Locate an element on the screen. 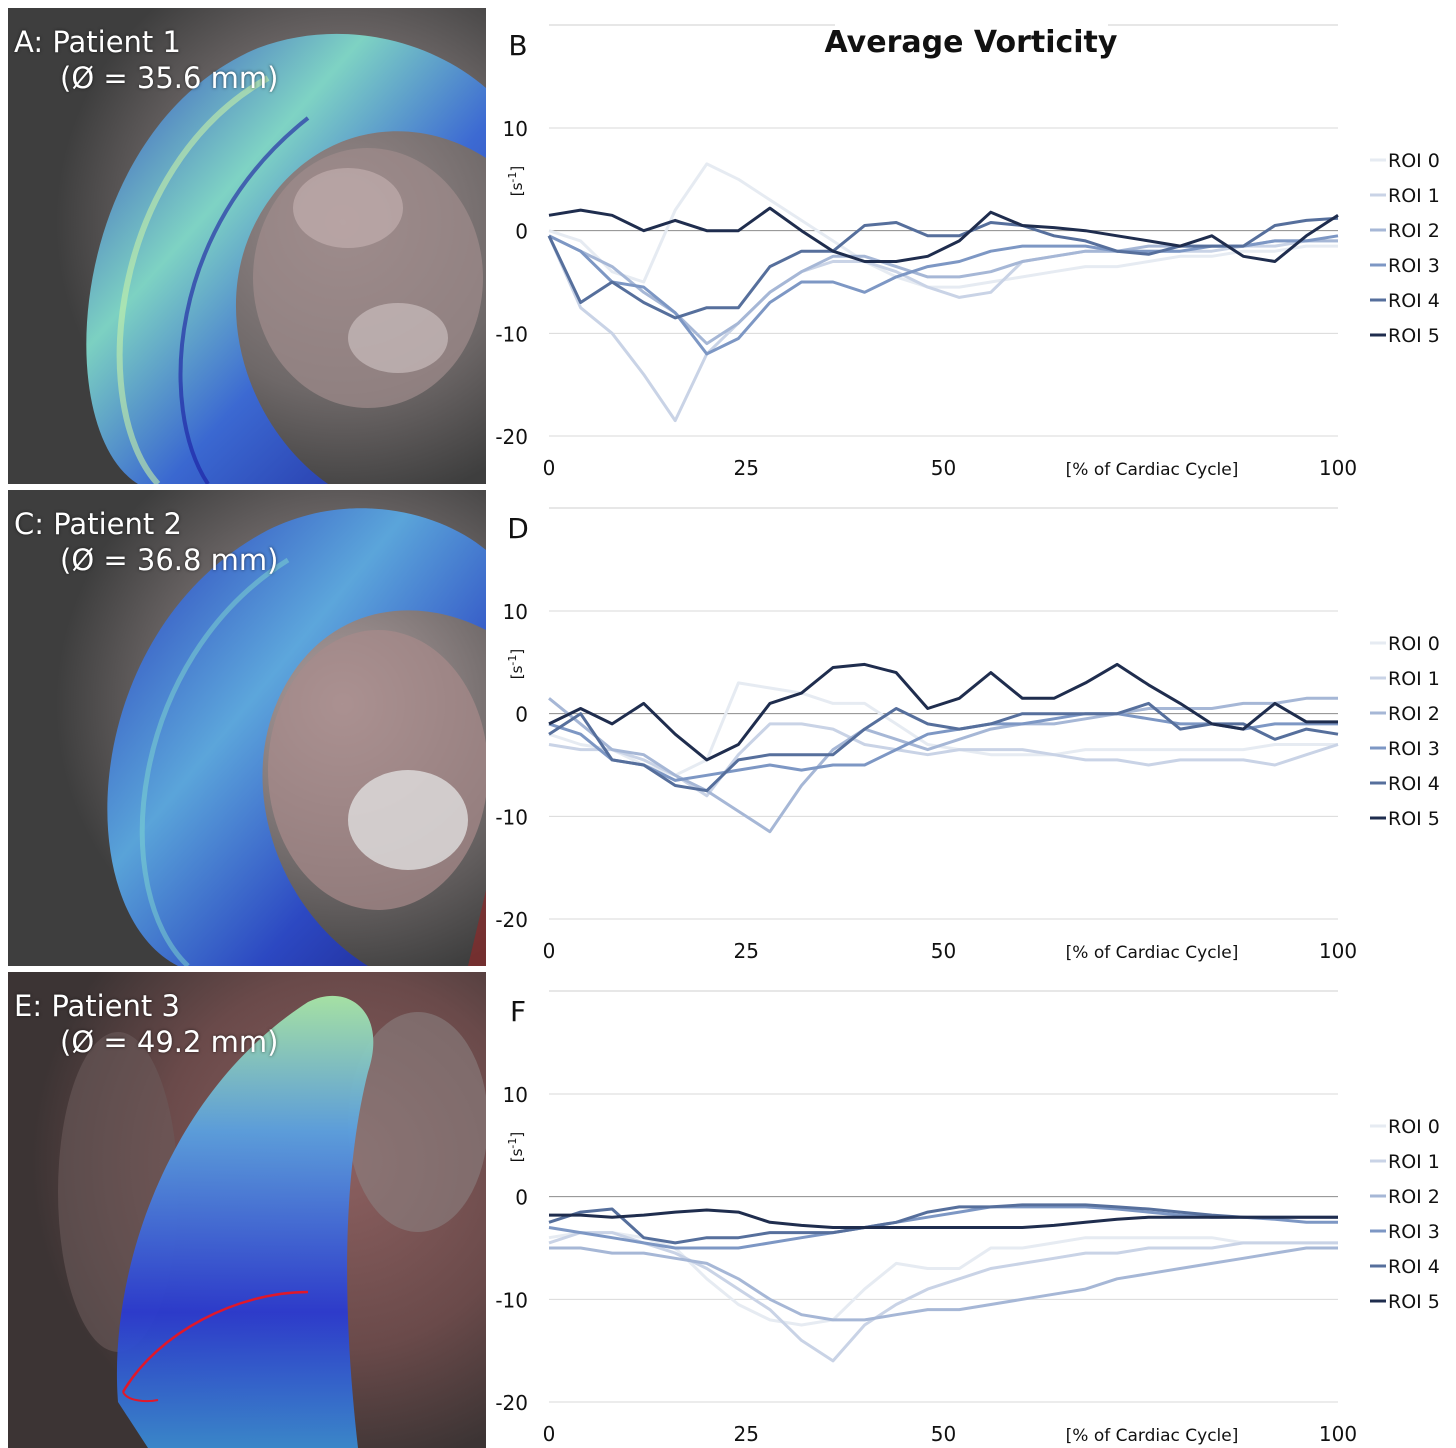 The image size is (1456, 1448). panel-letter: F is located at coordinates (518, 1011).